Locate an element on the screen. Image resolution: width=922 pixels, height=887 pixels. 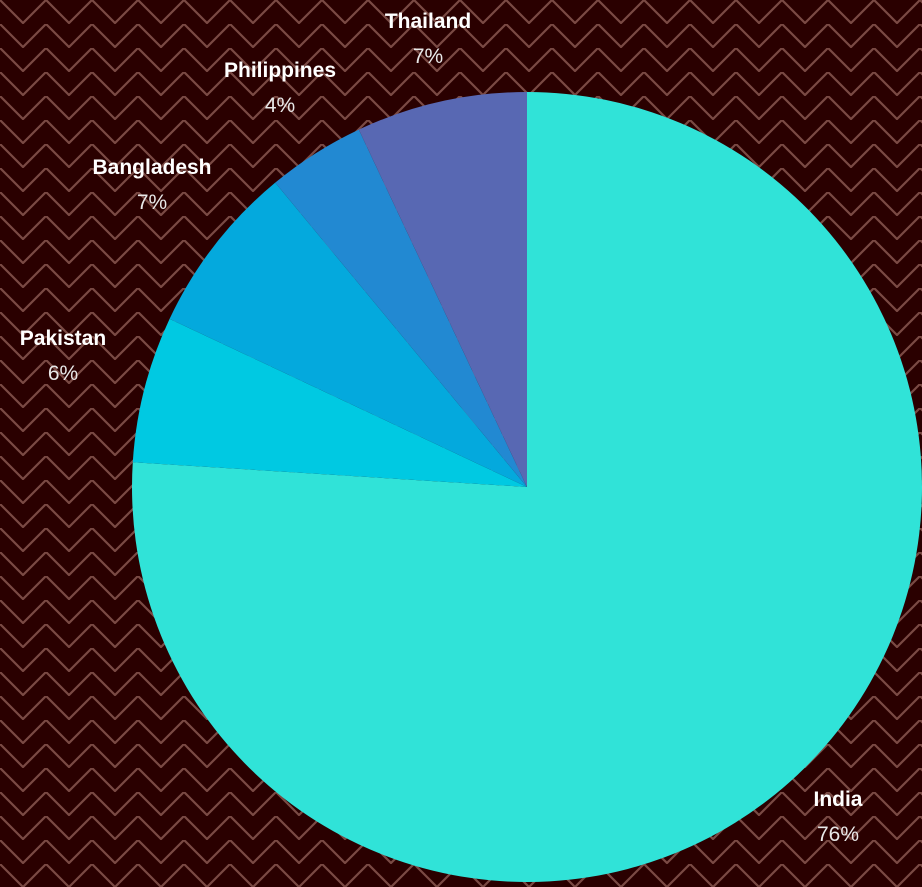
slice-label-india: India is located at coordinates (837, 799).